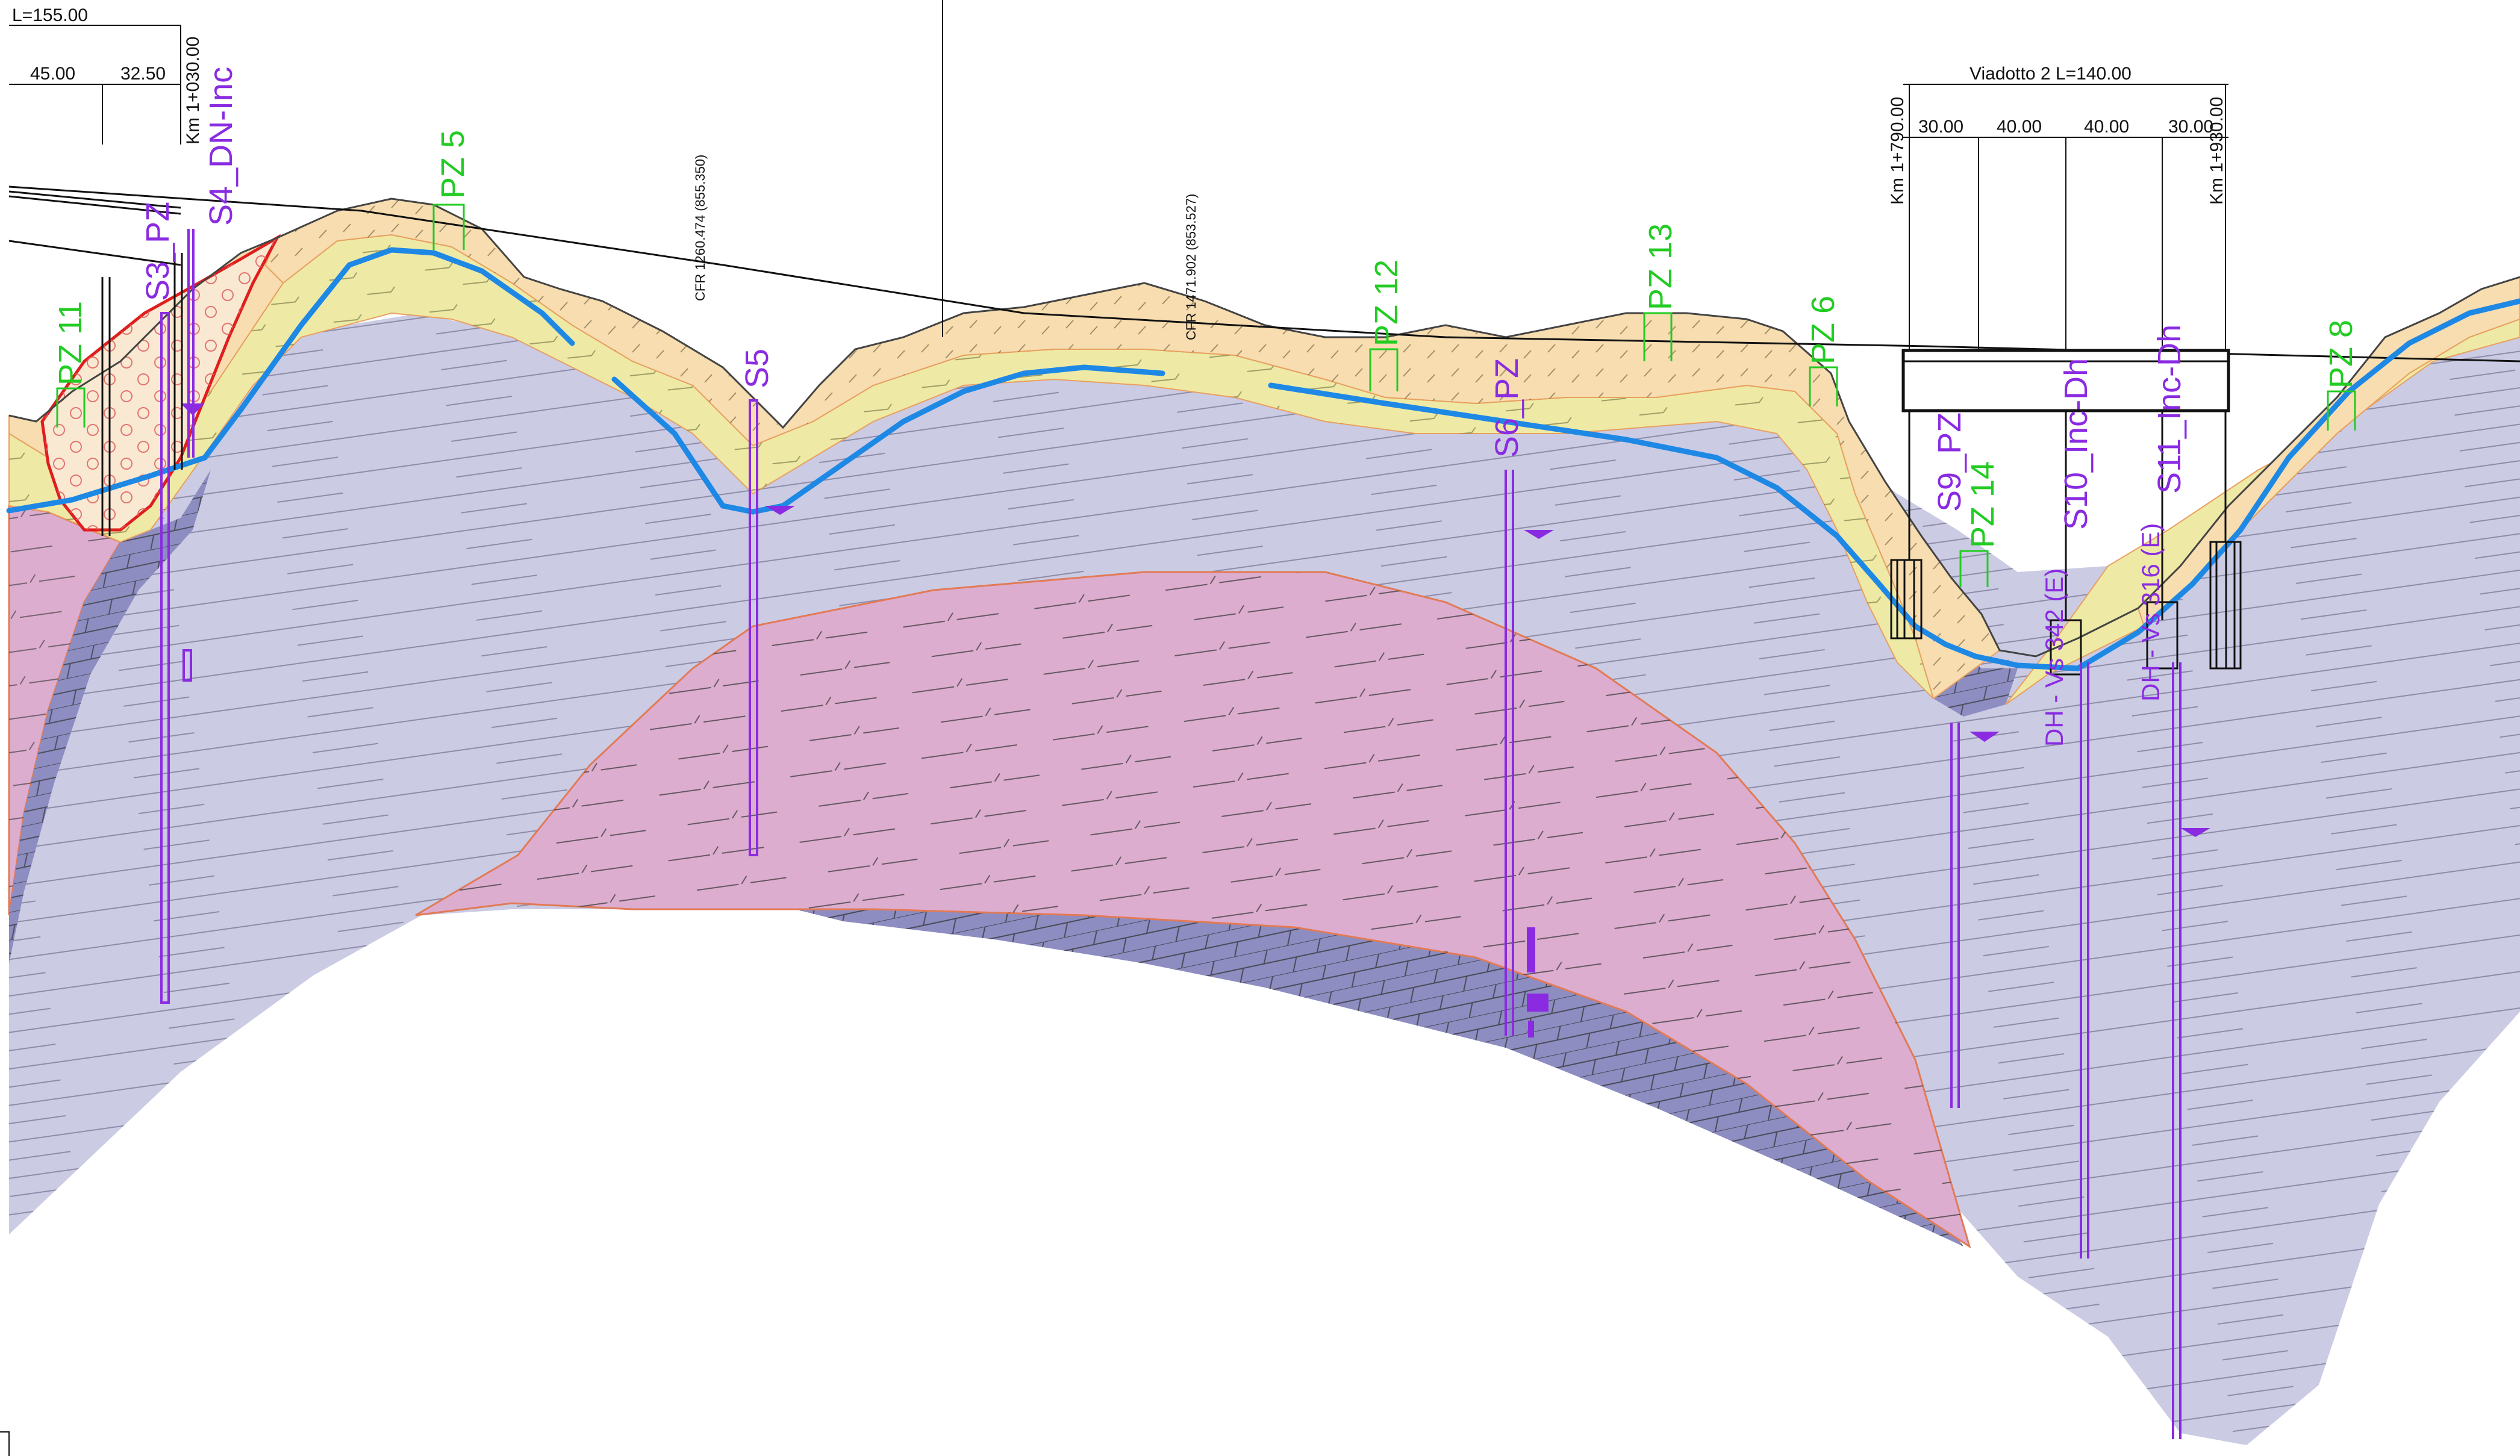 The height and width of the screenshot is (1456, 2520). Describe the element at coordinates (2106, 127) in the screenshot. I see `dim-viaduct-span-3: 40.00` at that location.